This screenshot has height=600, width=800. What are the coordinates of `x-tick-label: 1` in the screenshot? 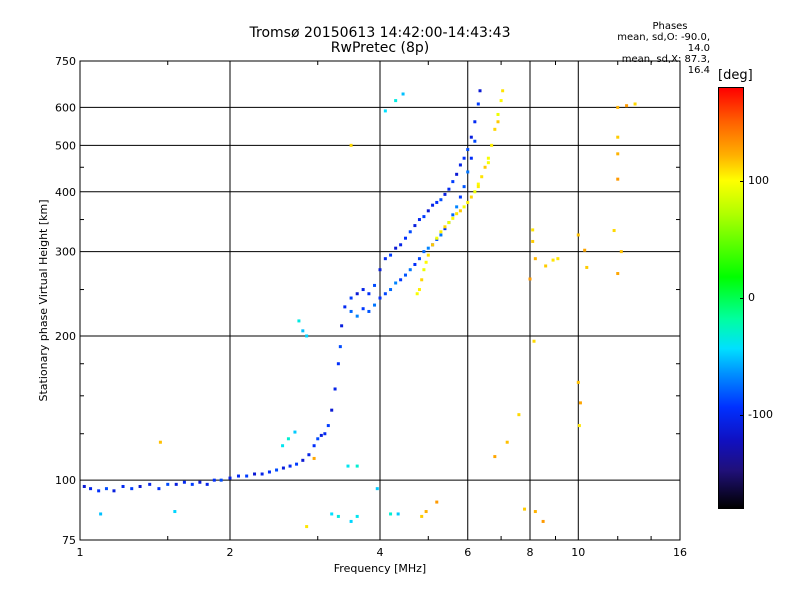 It's located at (80, 552).